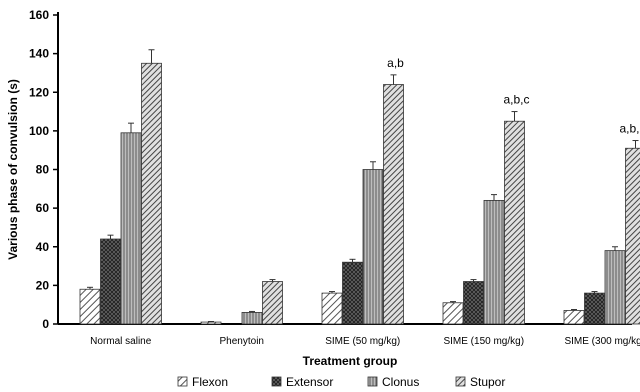 The width and height of the screenshot is (640, 392). I want to click on y-tick-label: 80, so click(43, 170).